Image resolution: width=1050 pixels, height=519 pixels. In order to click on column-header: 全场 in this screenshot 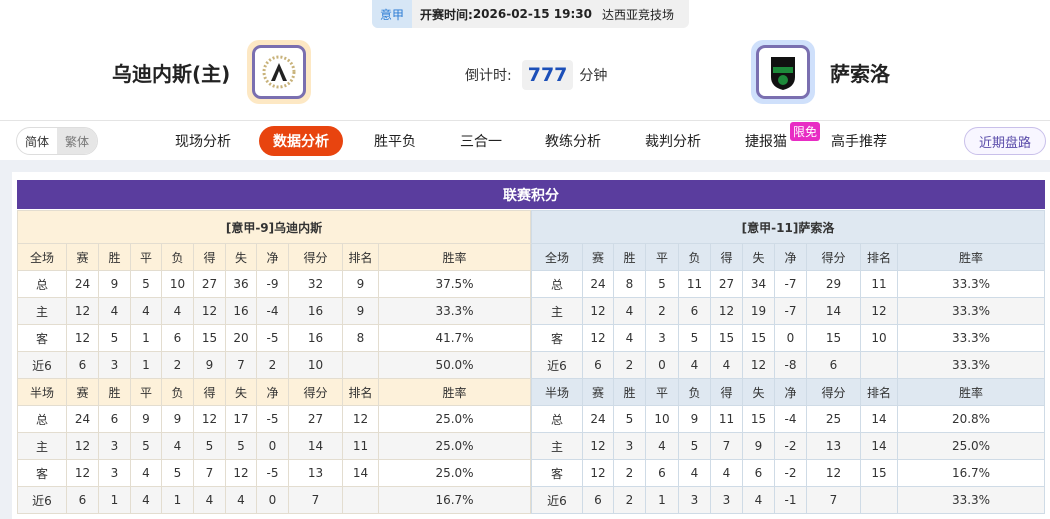, I will do `click(42, 257)`.